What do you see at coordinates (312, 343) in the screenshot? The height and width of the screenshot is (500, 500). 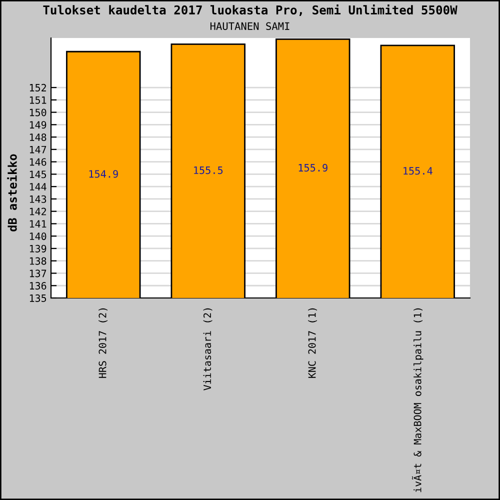 I see `x-tick-label: KNC 2017 (1)` at bounding box center [312, 343].